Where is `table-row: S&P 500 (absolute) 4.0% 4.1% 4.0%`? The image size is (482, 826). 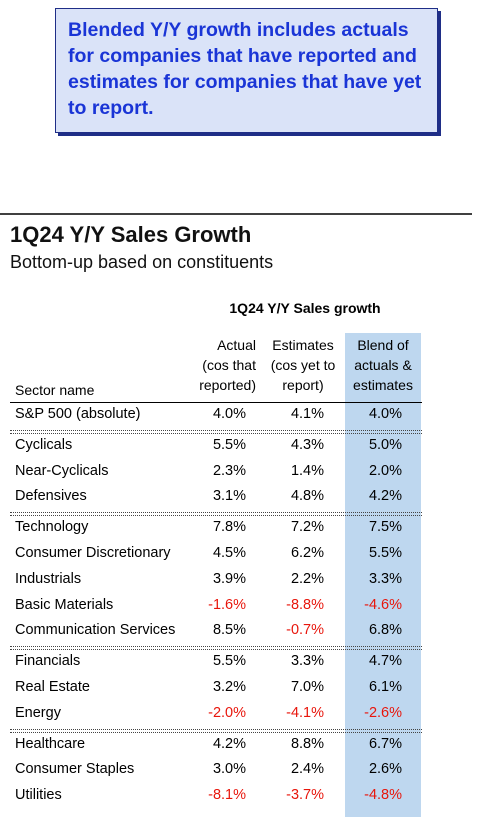
table-row: S&P 500 (absolute) 4.0% 4.1% 4.0% is located at coordinates (241, 415).